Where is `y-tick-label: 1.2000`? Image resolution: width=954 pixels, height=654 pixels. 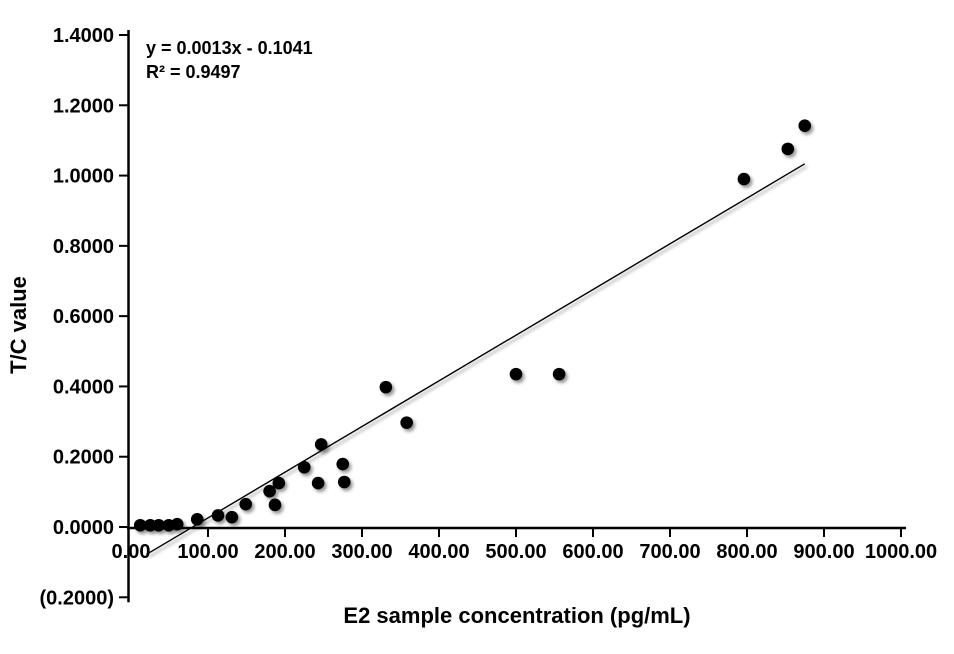 y-tick-label: 1.2000 is located at coordinates (83, 106).